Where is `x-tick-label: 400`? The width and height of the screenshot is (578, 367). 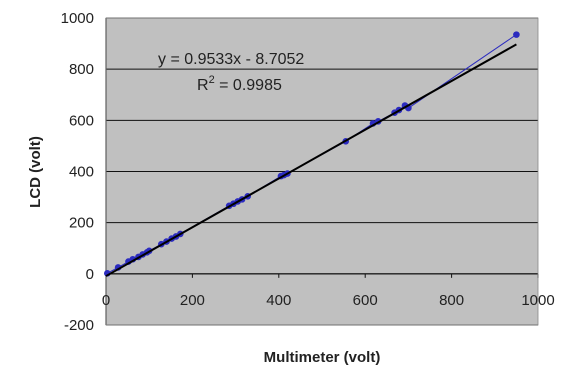 x-tick-label: 400 is located at coordinates (278, 300).